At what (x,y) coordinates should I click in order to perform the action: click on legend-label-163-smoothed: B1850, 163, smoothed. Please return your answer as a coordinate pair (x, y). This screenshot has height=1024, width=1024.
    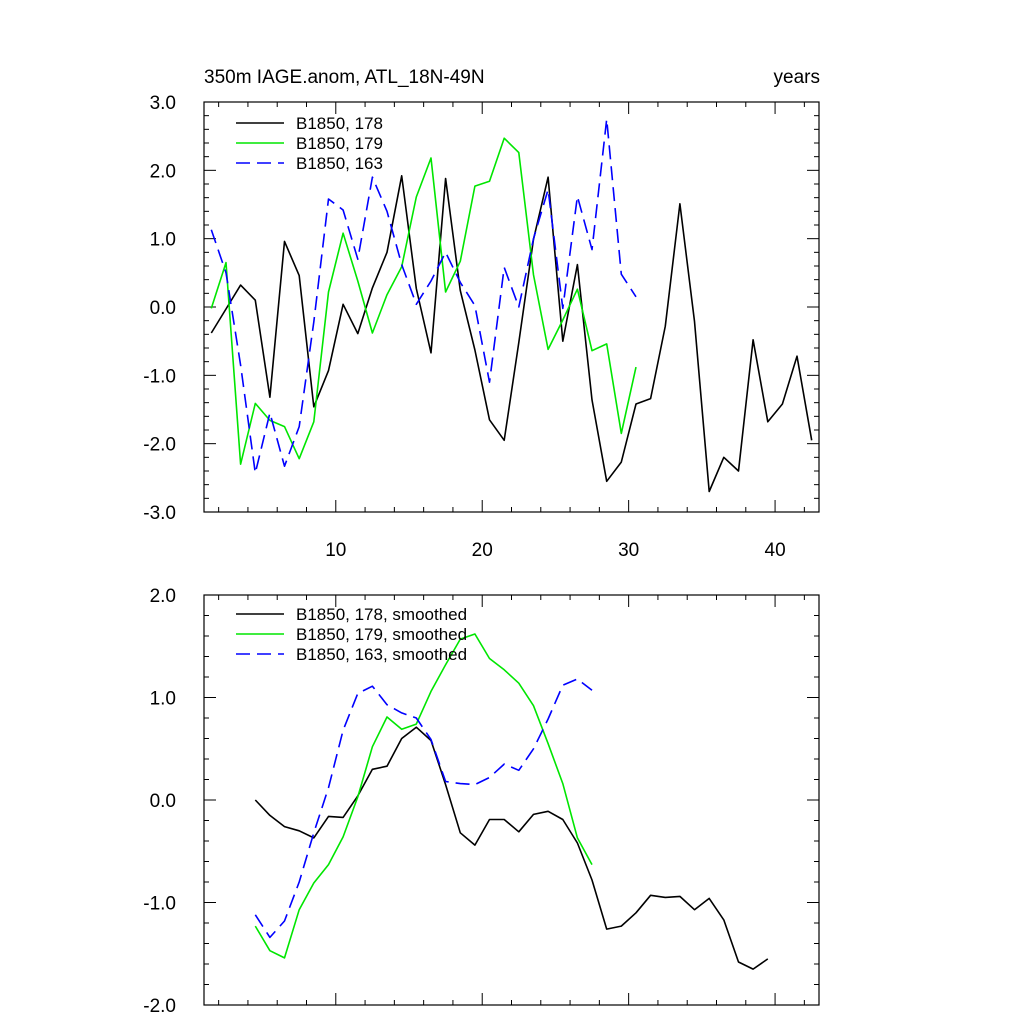
    Looking at the image, I should click on (381, 654).